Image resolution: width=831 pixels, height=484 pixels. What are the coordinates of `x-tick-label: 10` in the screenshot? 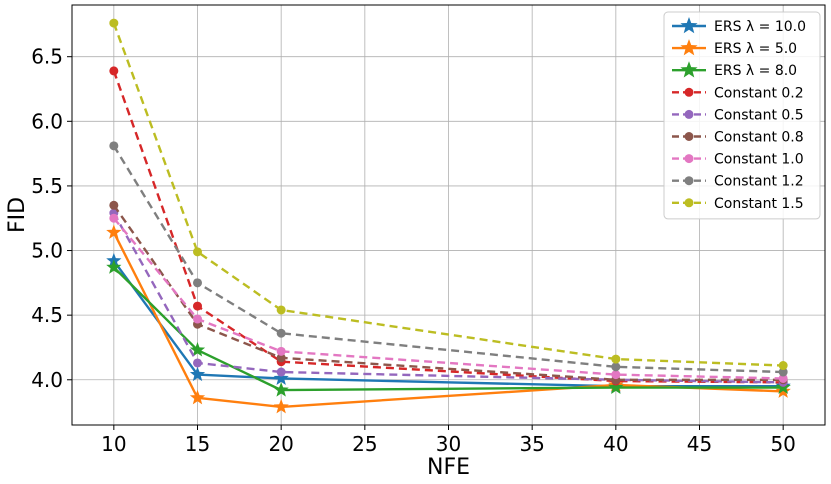 It's located at (113, 444).